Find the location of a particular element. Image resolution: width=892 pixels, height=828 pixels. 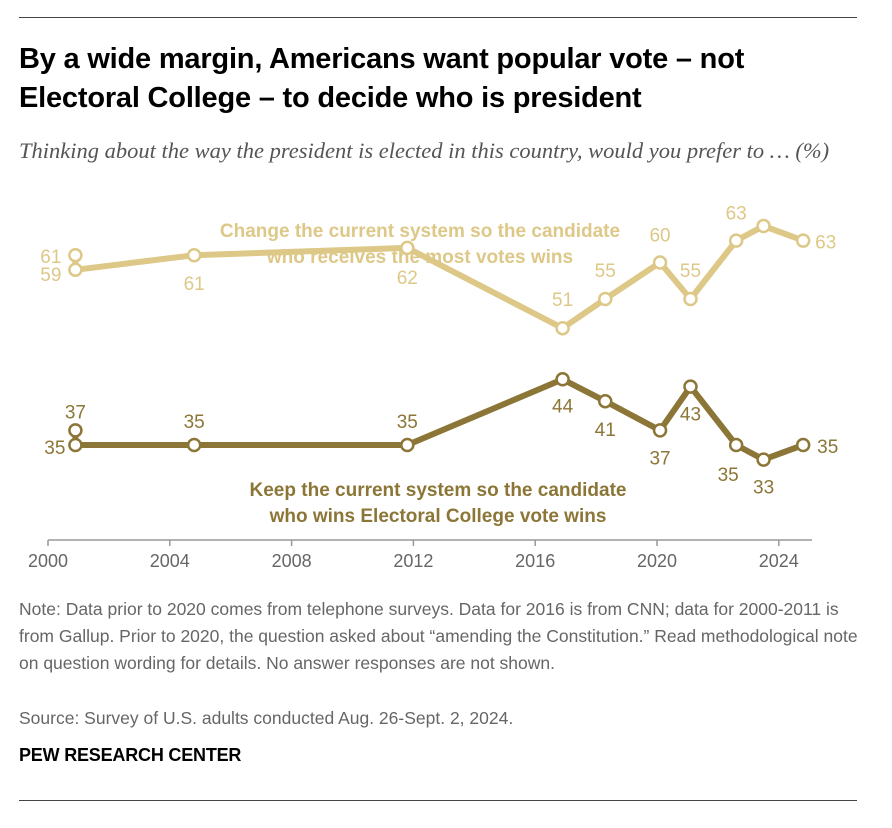

brand-logo-text: PEW RESEARCH CENTER is located at coordinates (130, 755).